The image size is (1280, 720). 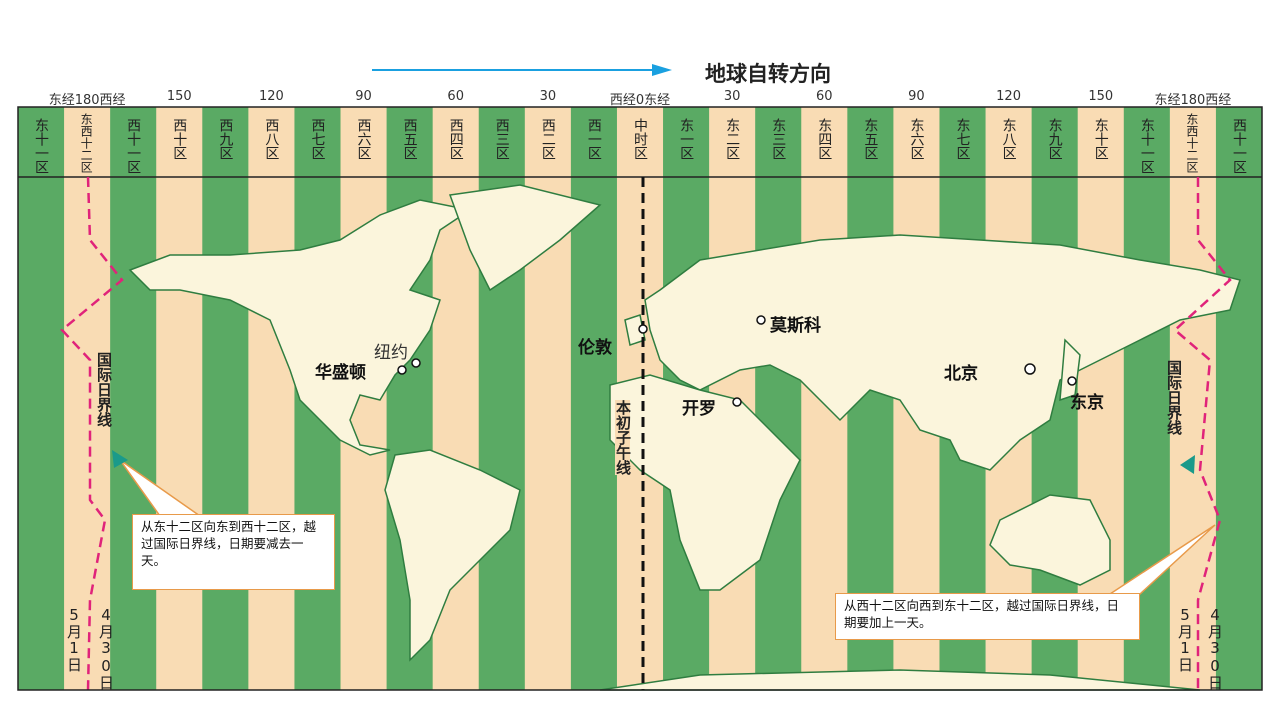 I want to click on dateline-right, so click(x=1202, y=433).